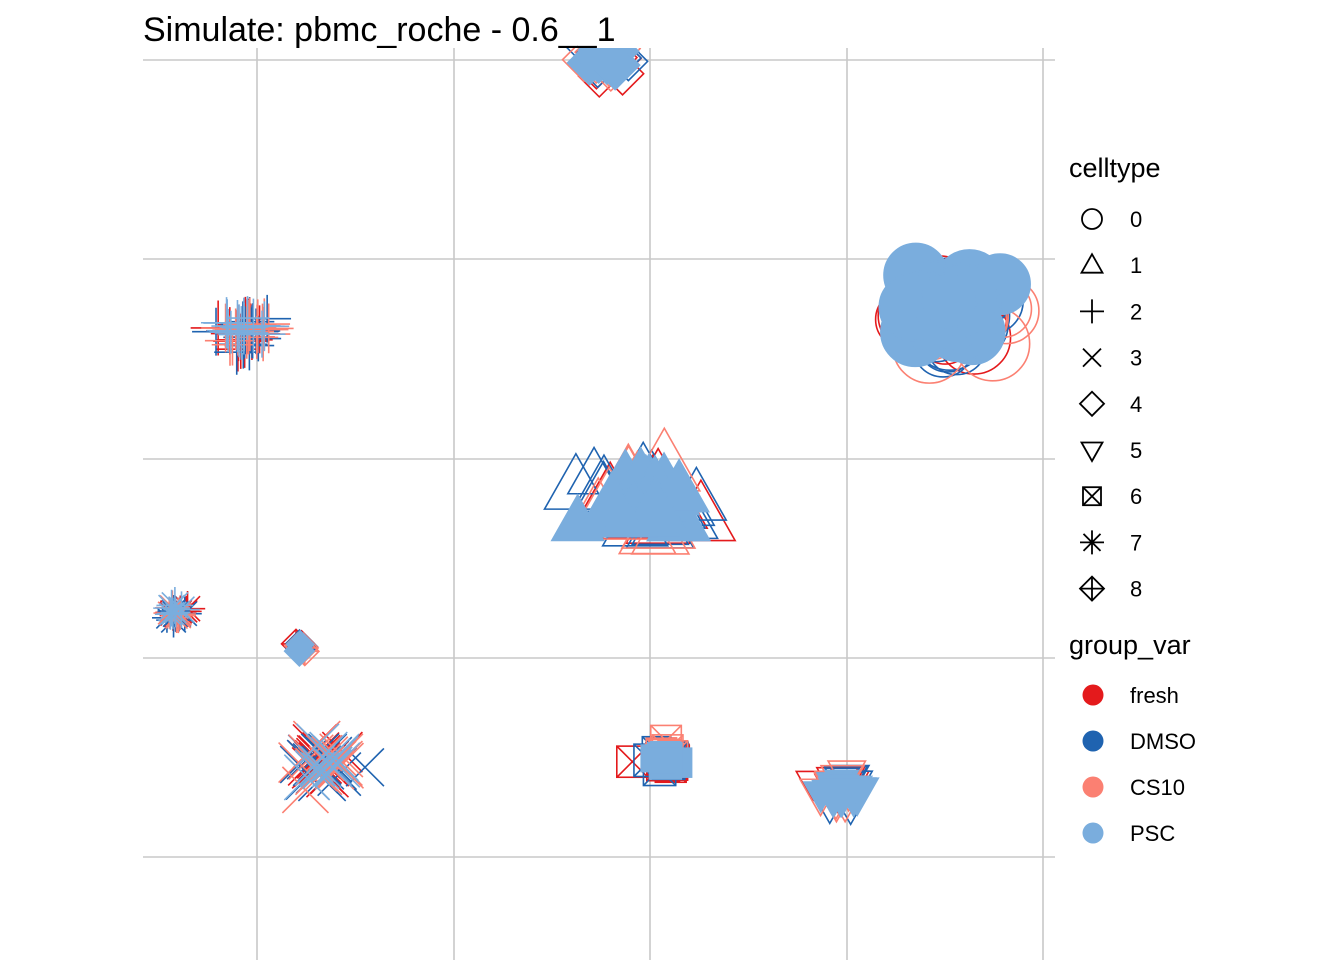 Image resolution: width=1344 pixels, height=960 pixels. What do you see at coordinates (1136, 404) in the screenshot?
I see `legend-shape-label: 4` at bounding box center [1136, 404].